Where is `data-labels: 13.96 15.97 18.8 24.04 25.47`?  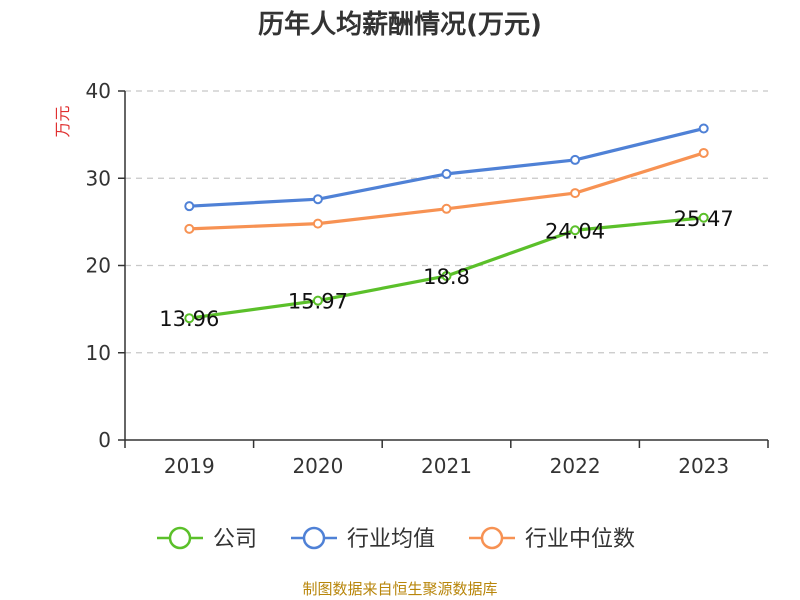 data-labels: 13.96 15.97 18.8 24.04 25.47 is located at coordinates (446, 269).